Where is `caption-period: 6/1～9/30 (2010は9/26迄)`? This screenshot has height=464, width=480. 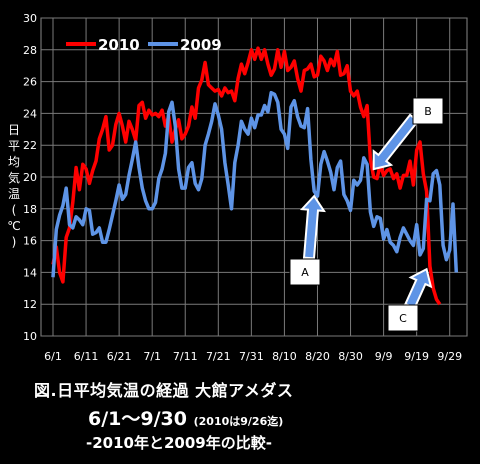 caption-period: 6/1～9/30 (2010は9/26迄) is located at coordinates (185, 417).